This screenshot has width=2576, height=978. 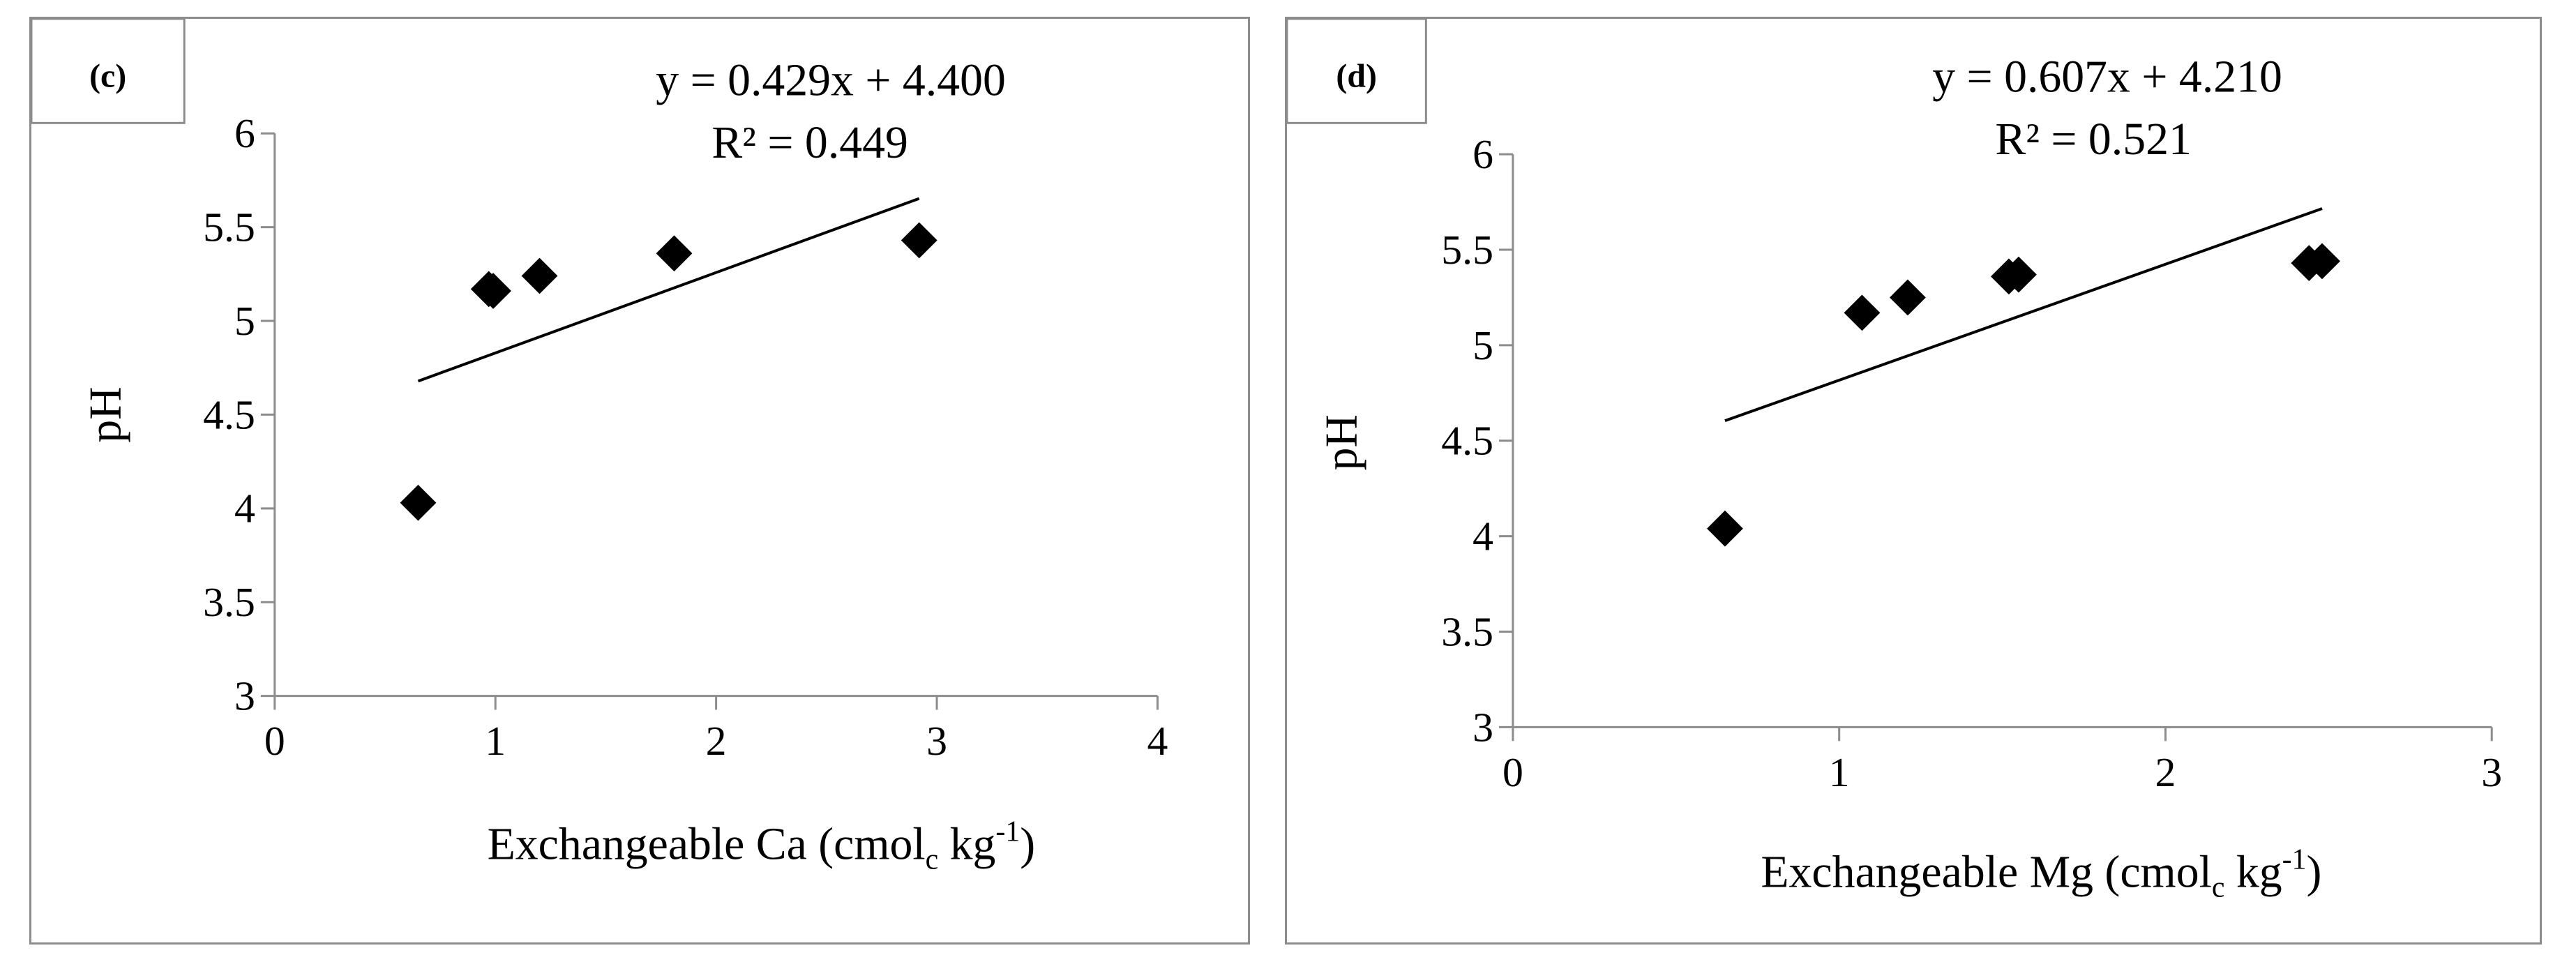 I want to click on trendline-equation: y = 0.429x + 4.400, so click(x=831, y=80).